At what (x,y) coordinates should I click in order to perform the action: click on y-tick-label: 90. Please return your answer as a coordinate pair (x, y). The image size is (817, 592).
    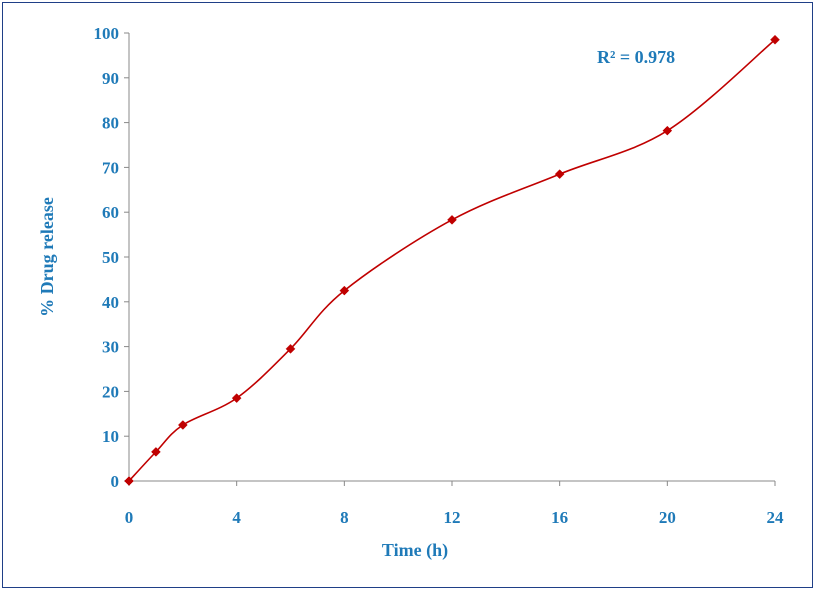
    Looking at the image, I should click on (110, 78).